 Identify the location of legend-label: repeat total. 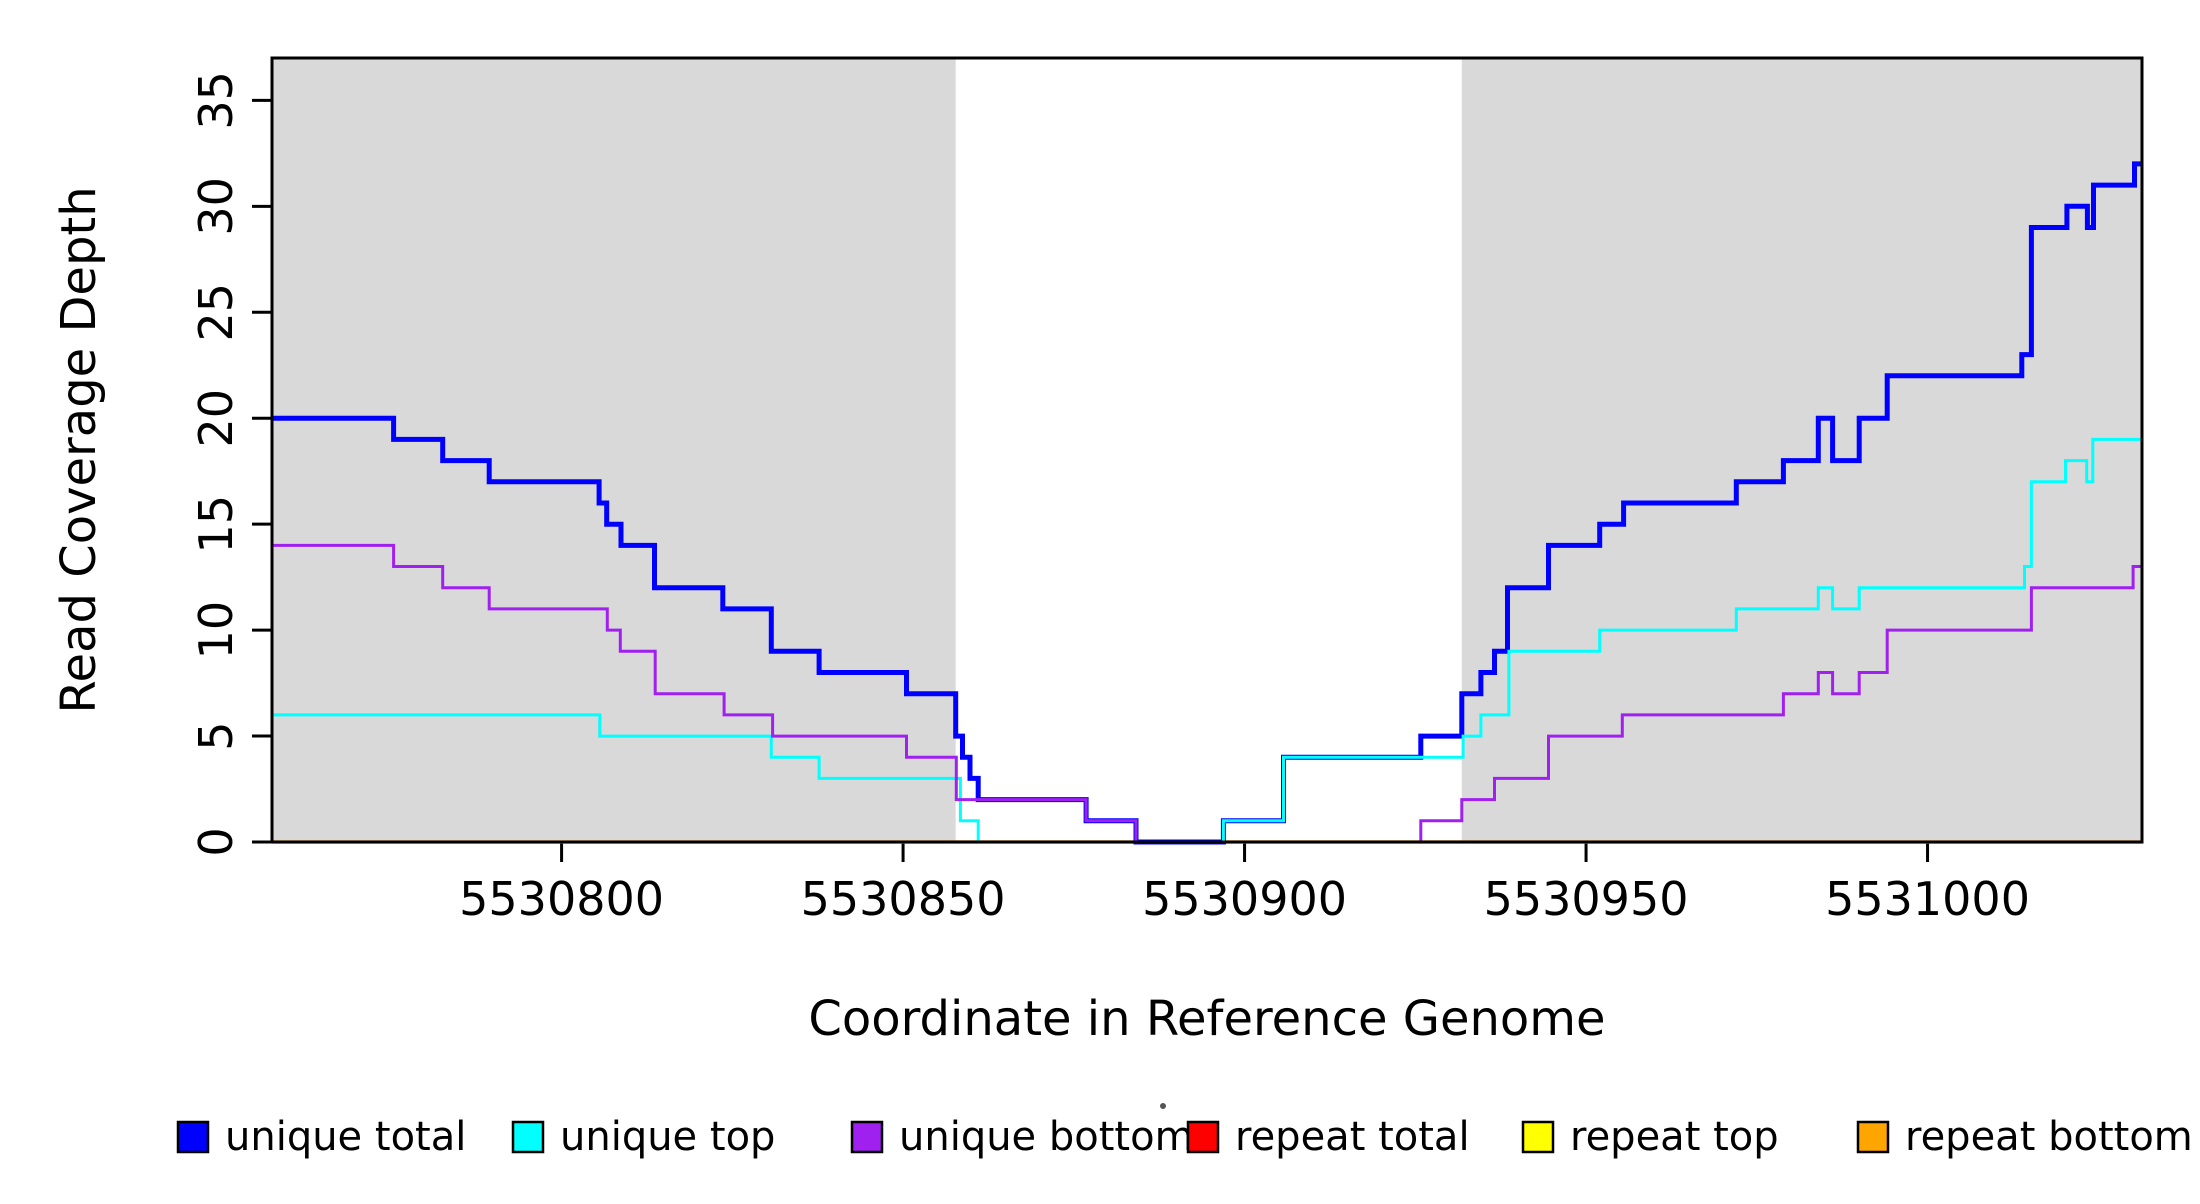
(1352, 1137).